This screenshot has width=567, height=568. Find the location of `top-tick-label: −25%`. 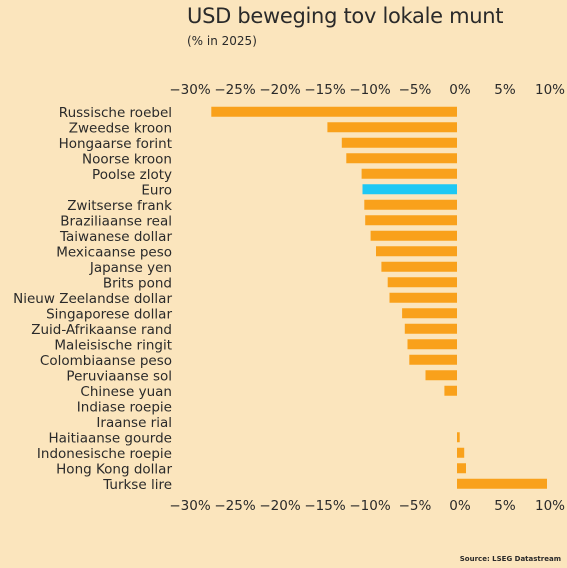

top-tick-label: −25% is located at coordinates (234, 90).